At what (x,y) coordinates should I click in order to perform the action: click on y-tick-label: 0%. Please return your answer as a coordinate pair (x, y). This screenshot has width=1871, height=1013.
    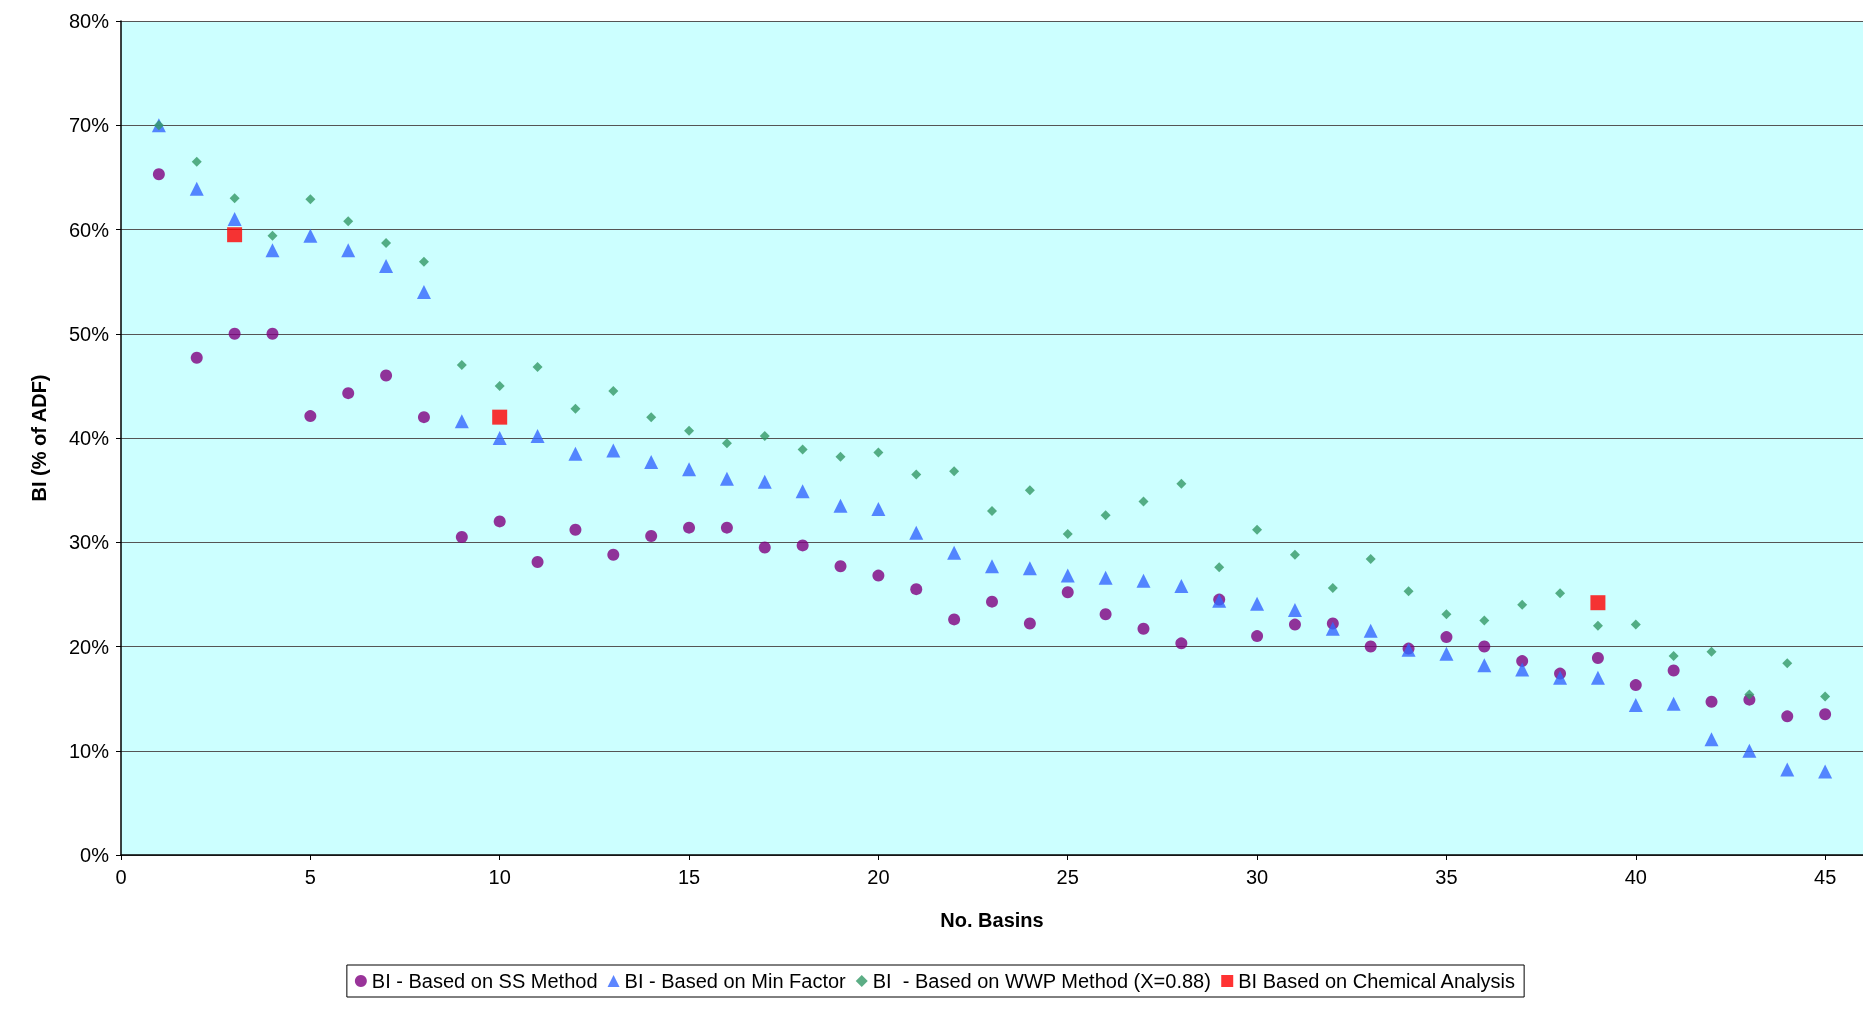
    Looking at the image, I should click on (95, 855).